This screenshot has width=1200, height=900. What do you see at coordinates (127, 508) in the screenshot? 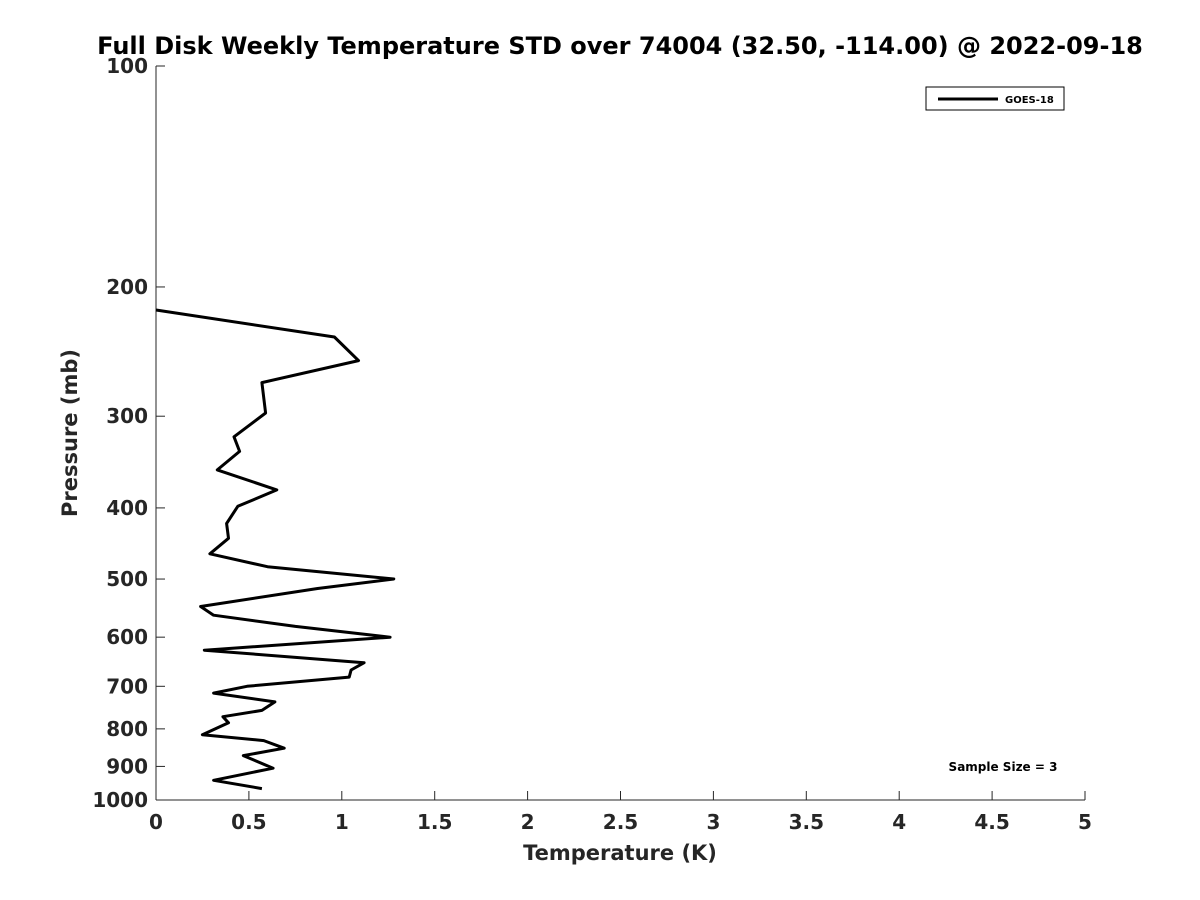
I see `y-tick-label: 400` at bounding box center [127, 508].